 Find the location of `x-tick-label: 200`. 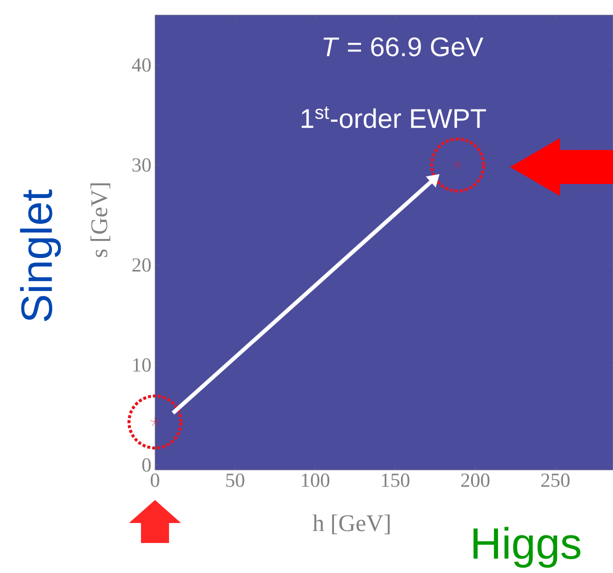

x-tick-label: 200 is located at coordinates (475, 480).